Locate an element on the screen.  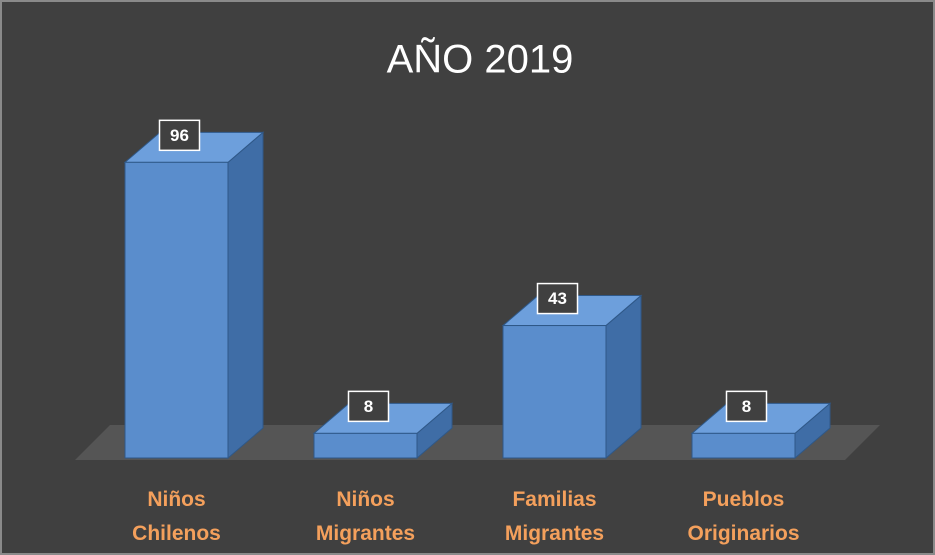
chart-title: AÑO 2019 is located at coordinates (480, 59).